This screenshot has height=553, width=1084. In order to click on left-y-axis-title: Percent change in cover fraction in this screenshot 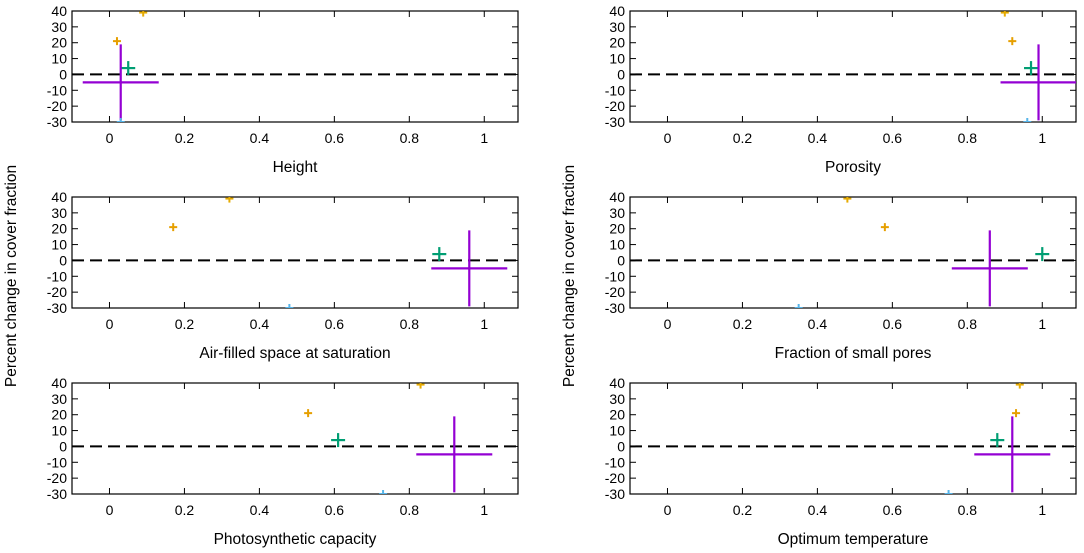, I will do `click(11, 276)`.